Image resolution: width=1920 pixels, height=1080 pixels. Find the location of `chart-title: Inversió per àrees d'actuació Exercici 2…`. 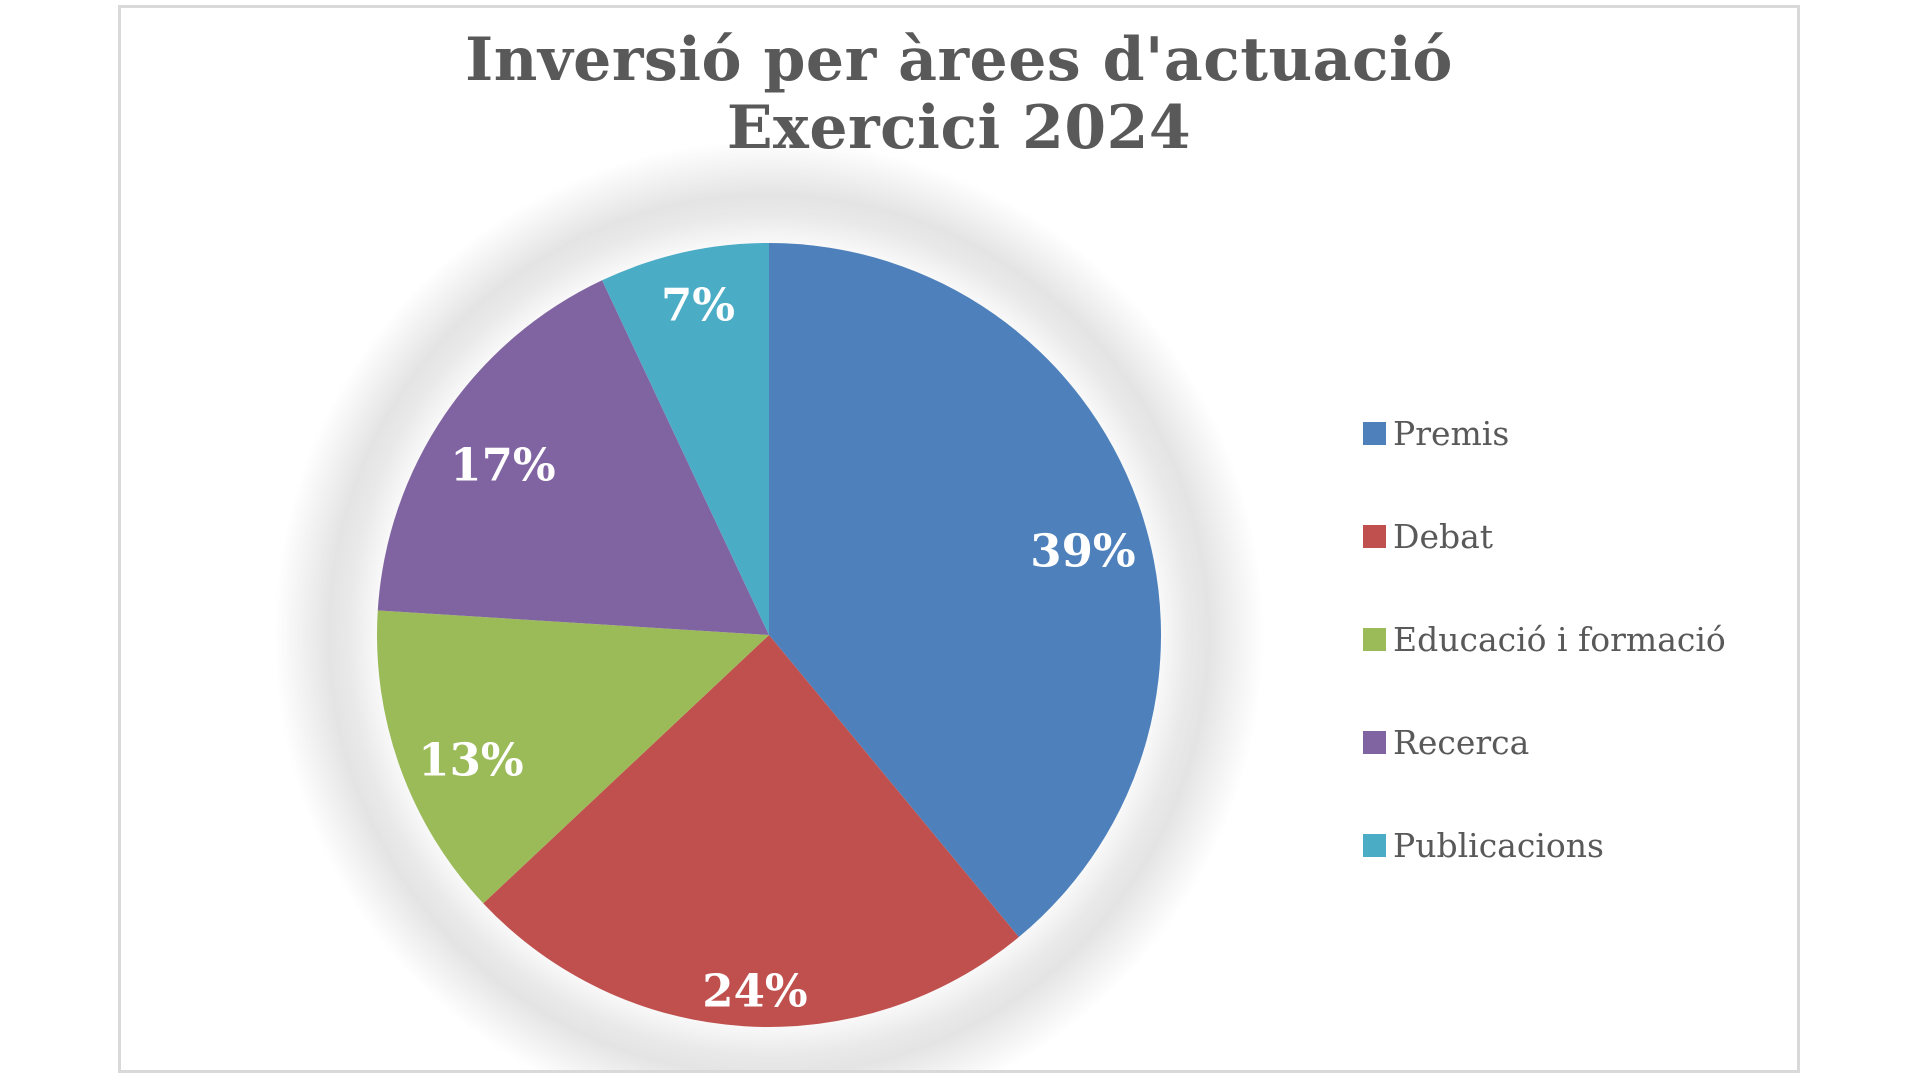

chart-title: Inversió per àrees d'actuació Exercici 2… is located at coordinates (959, 94).